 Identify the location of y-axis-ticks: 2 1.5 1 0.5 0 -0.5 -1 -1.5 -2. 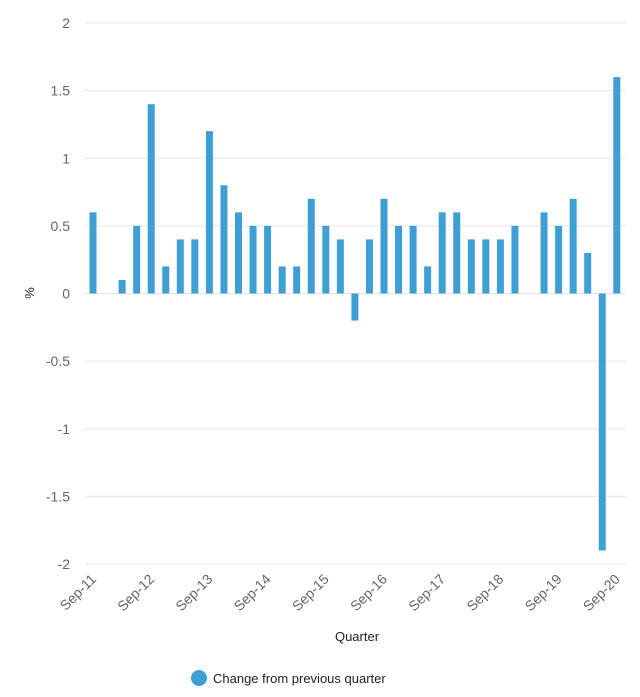
(58, 293).